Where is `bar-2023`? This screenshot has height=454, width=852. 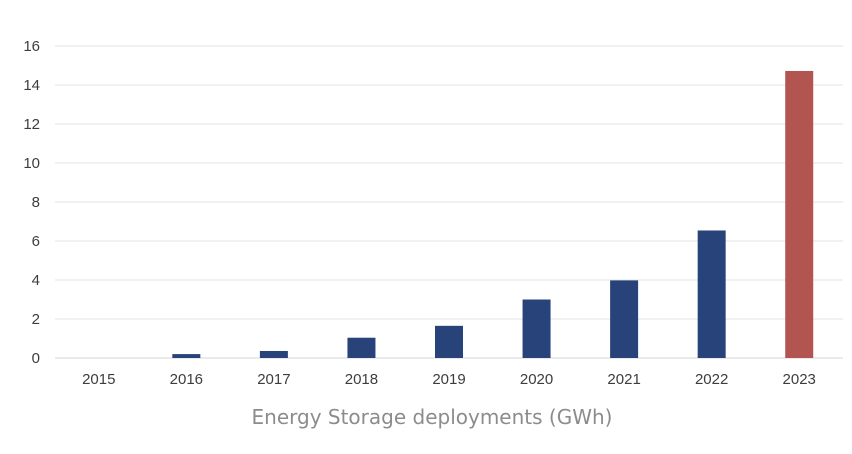 bar-2023 is located at coordinates (799, 214).